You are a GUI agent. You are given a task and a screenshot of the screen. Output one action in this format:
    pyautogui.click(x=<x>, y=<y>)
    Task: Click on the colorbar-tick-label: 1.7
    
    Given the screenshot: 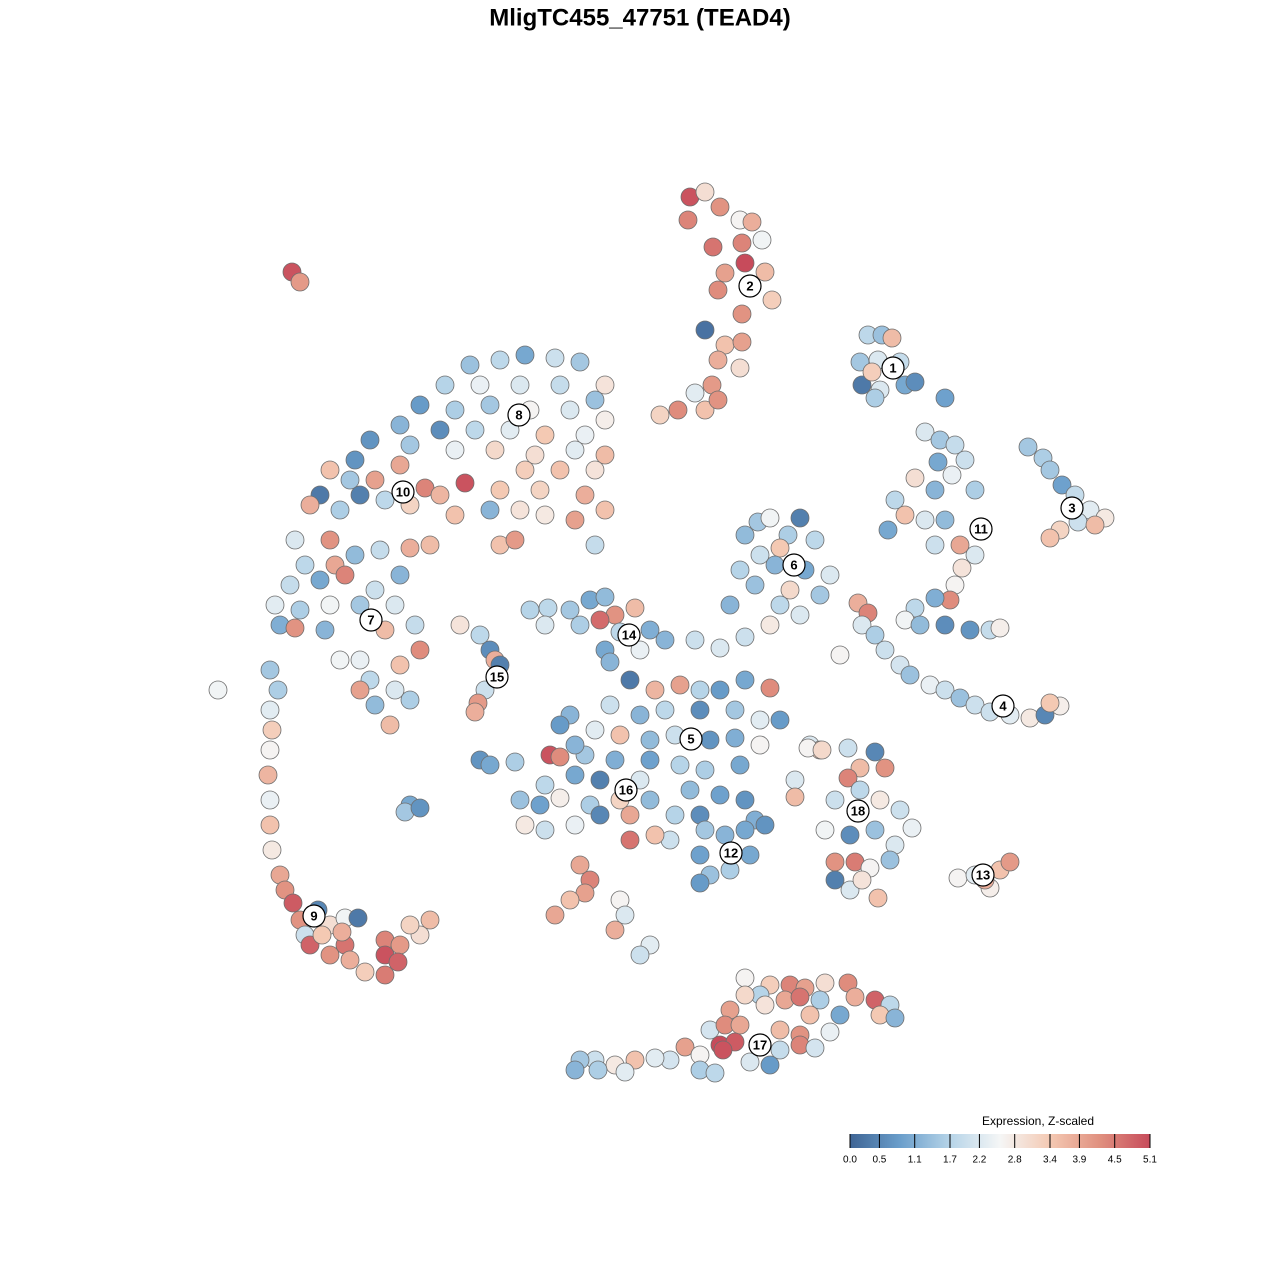 What is the action you would take?
    pyautogui.click(x=950, y=1160)
    